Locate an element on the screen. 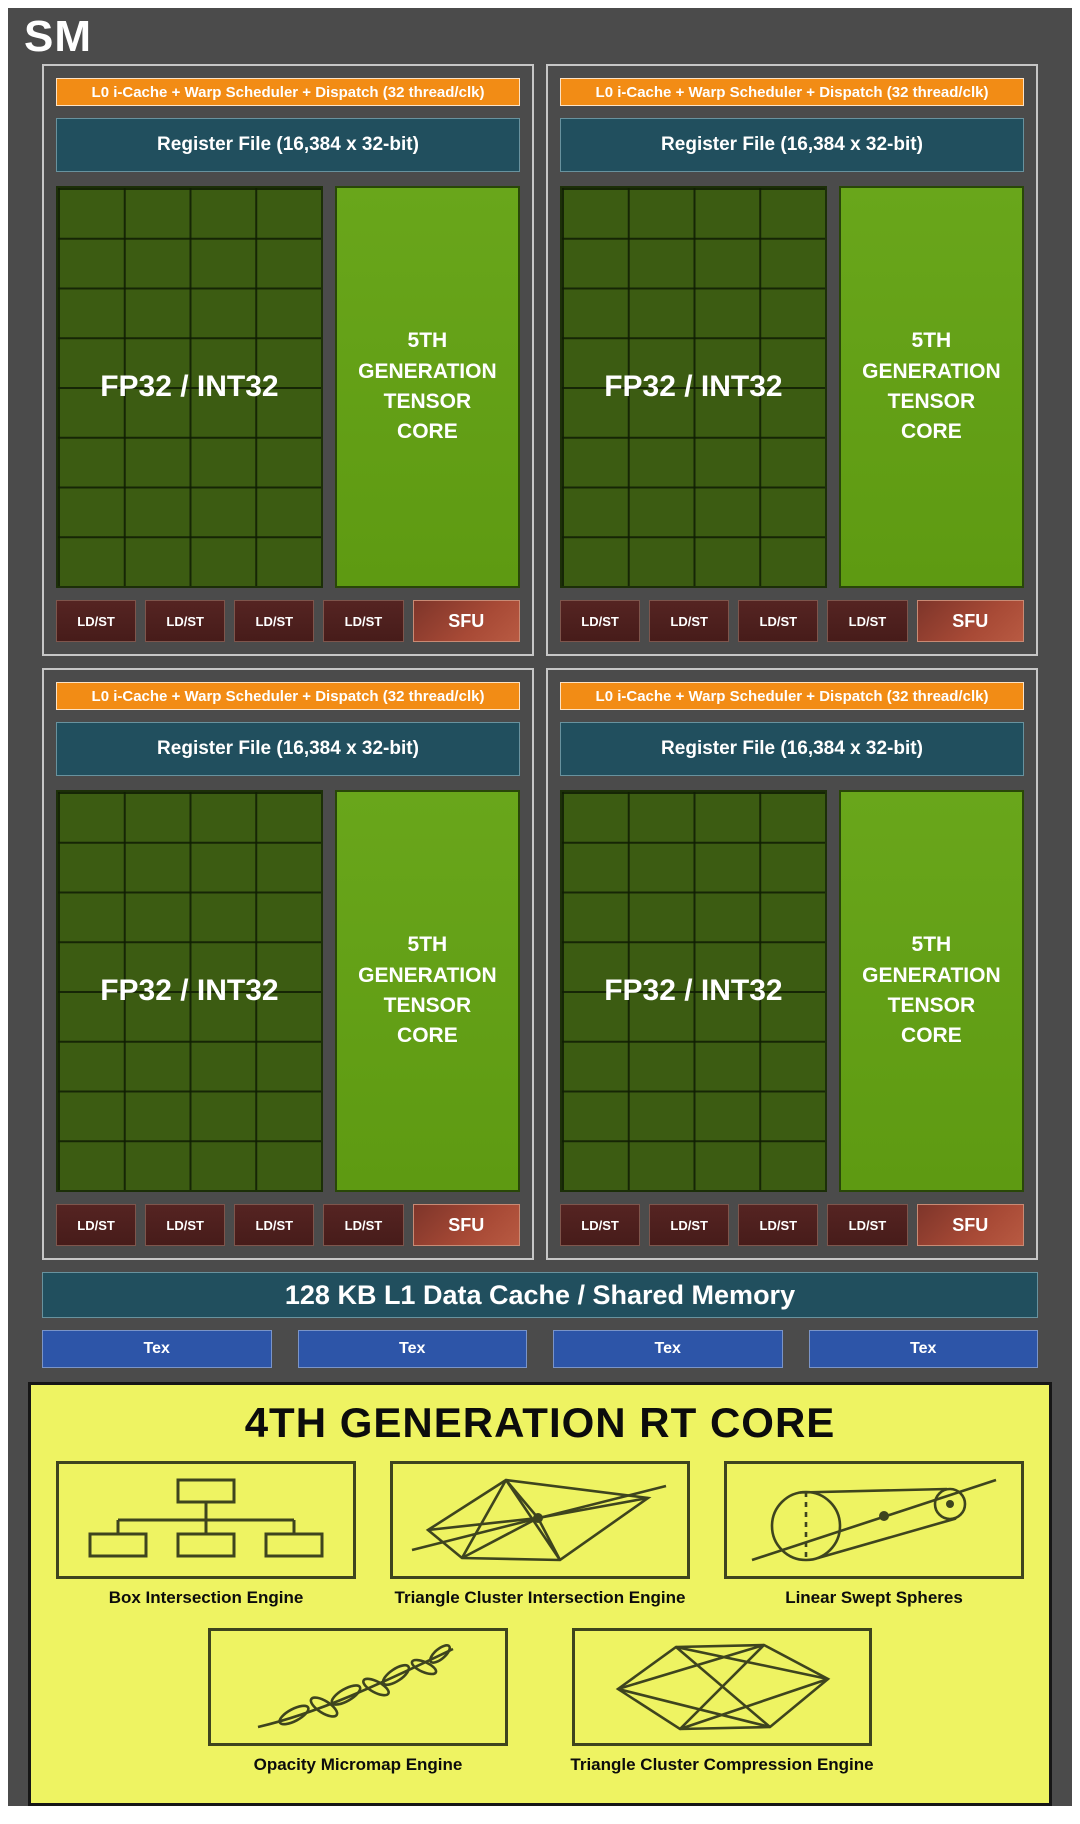 Image resolution: width=1080 pixels, height=1824 pixels. rt-engine-linear-swept-spheres: Linear Swept Spheres is located at coordinates (874, 1534).